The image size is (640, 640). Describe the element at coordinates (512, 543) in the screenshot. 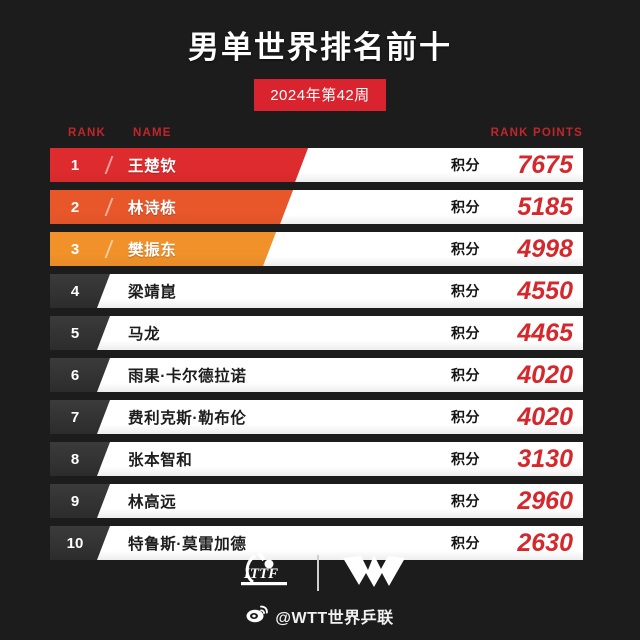

I see `points-group: 积分 2630` at that location.